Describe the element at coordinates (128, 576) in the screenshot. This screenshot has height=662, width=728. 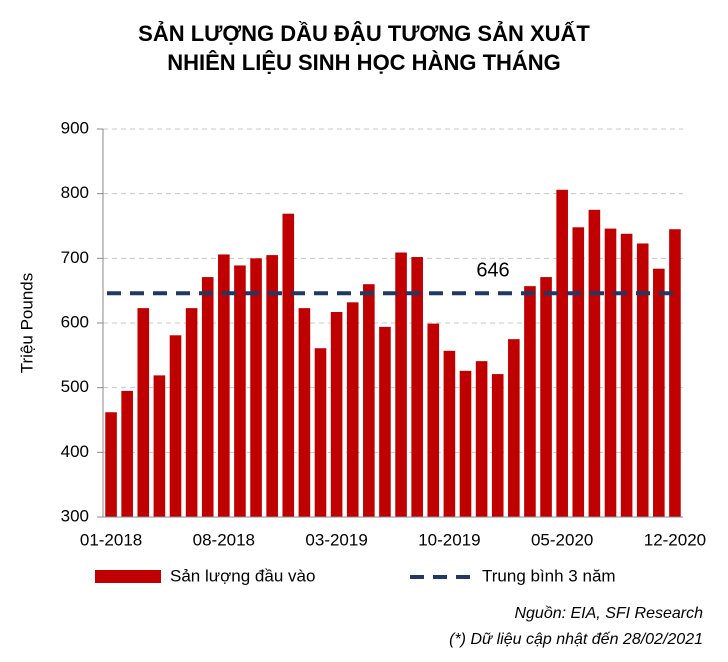
I see `legend-swatch` at that location.